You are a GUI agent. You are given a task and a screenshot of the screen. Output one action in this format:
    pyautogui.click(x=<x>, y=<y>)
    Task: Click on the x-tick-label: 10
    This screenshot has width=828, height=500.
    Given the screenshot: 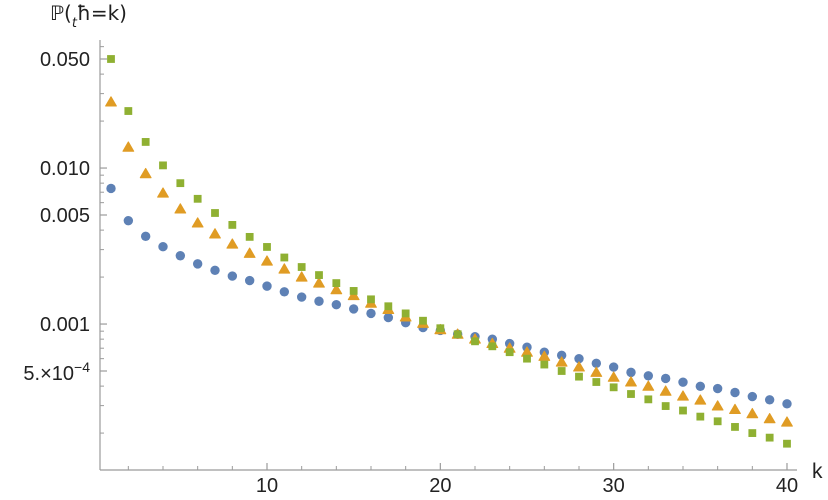 What is the action you would take?
    pyautogui.click(x=267, y=486)
    